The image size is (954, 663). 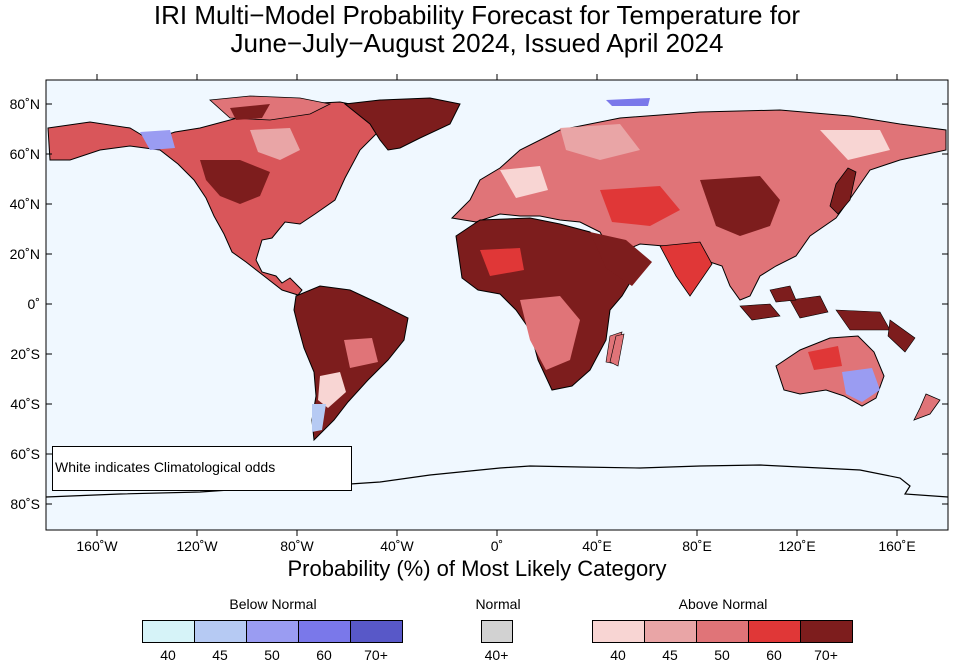 I want to click on longitude-tick-label: 80˚E, so click(x=697, y=546).